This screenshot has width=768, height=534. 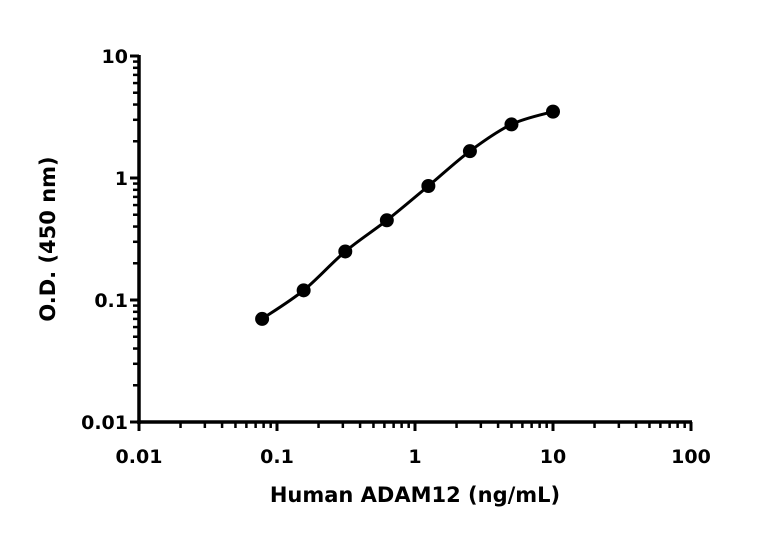 What do you see at coordinates (121, 179) in the screenshot?
I see `y-tick-label: 1` at bounding box center [121, 179].